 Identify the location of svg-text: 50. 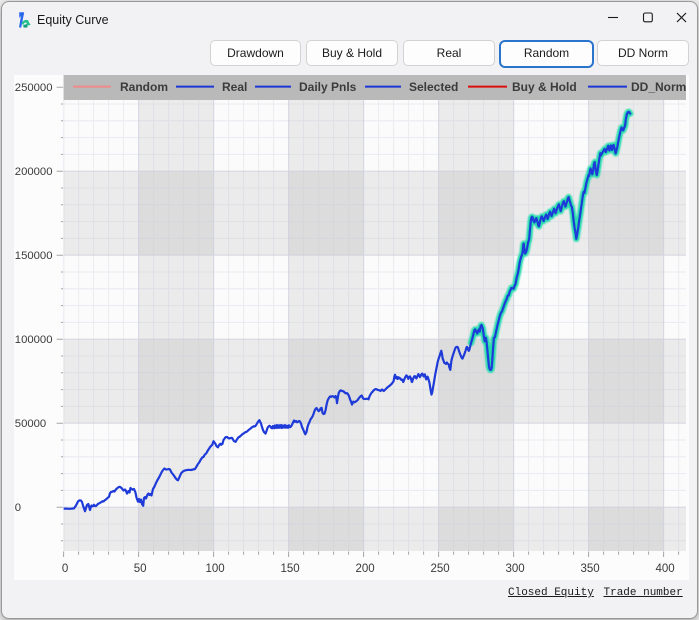
(140, 569).